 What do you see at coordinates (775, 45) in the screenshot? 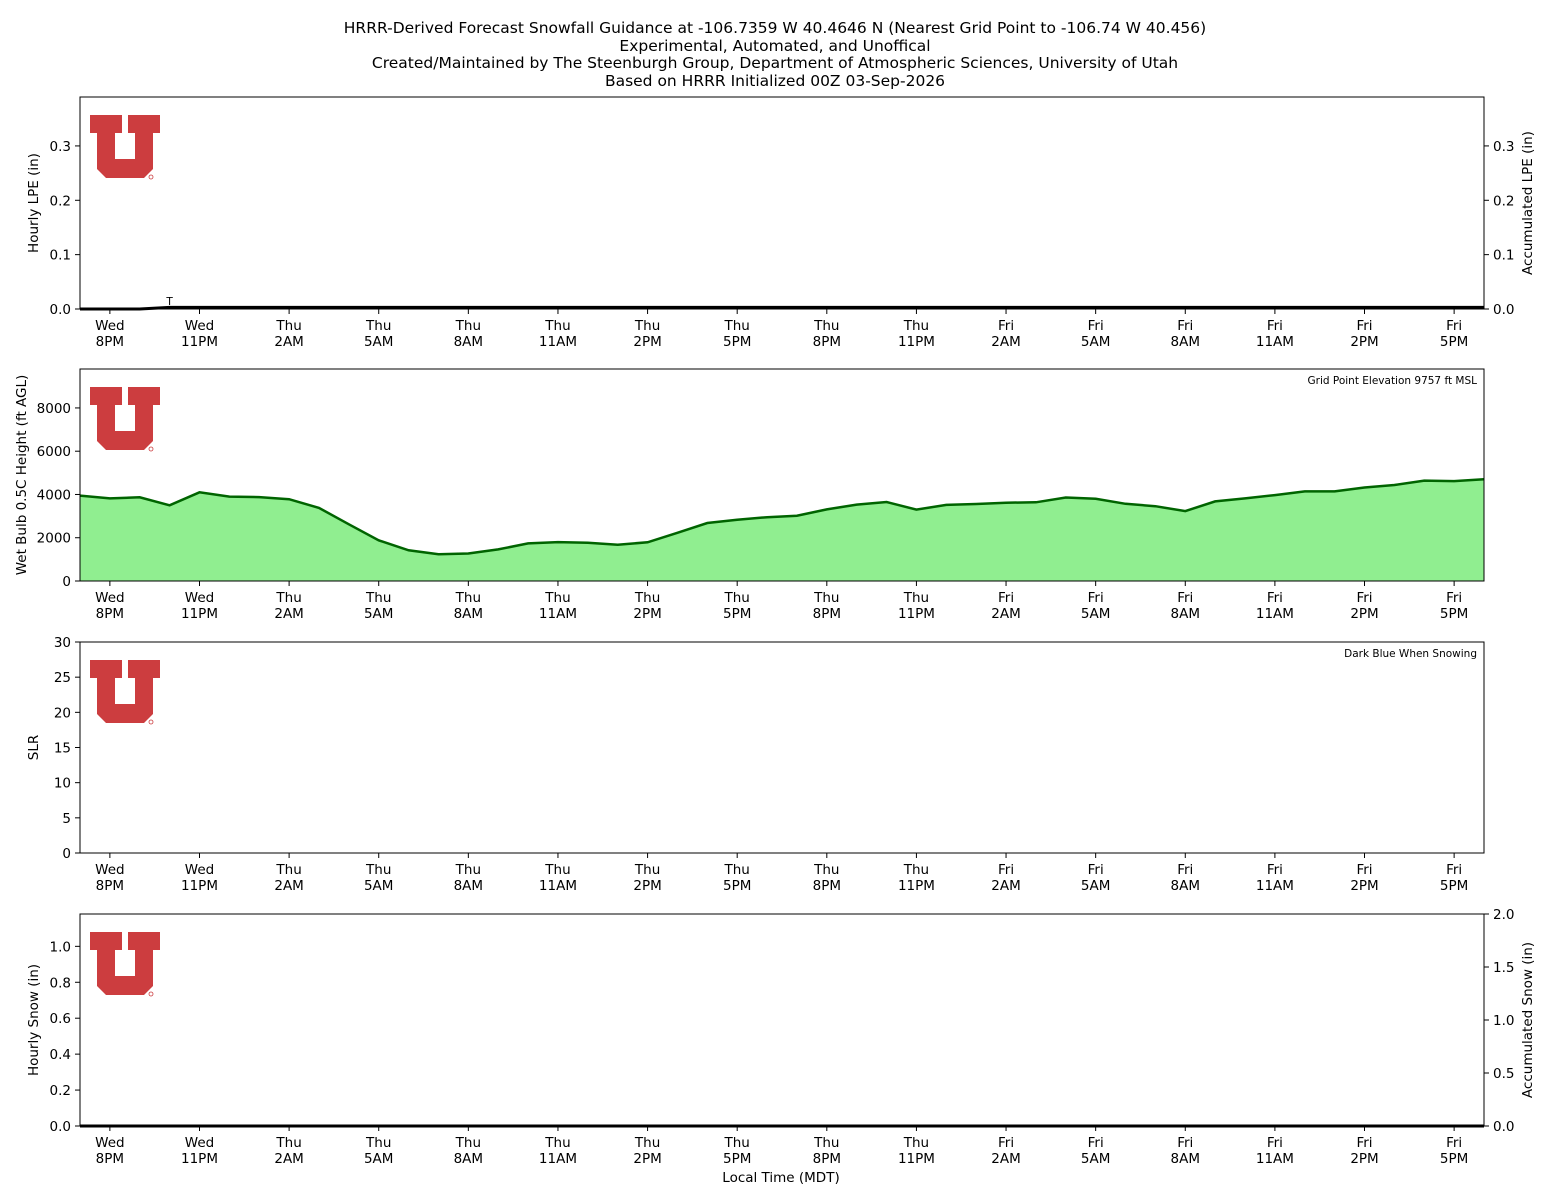
I see `title-line-2: Experimental, Automated, and Unoffical` at bounding box center [775, 45].